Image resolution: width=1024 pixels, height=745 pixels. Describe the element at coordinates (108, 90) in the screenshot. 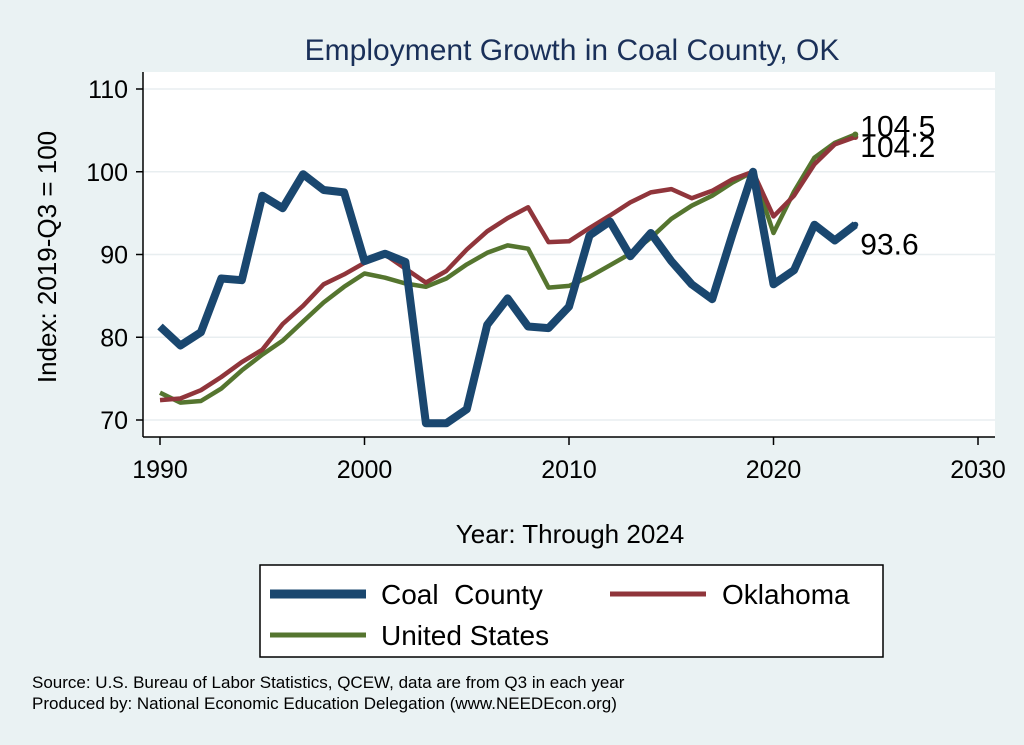

I see `ytick-label-110: 110` at that location.